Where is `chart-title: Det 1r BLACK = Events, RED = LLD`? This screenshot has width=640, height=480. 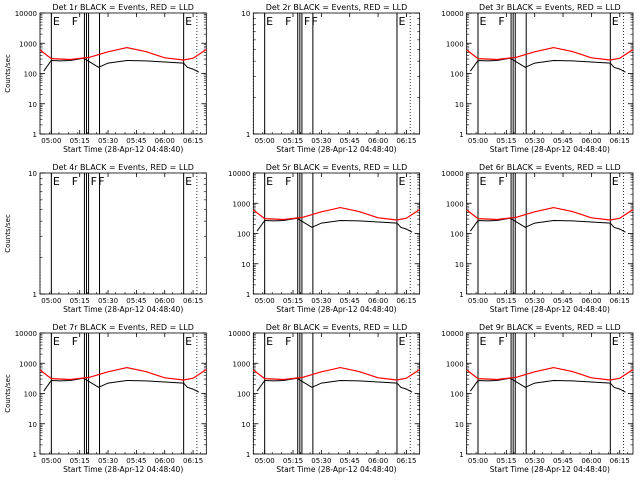 chart-title: Det 1r BLACK = Events, RED = LLD is located at coordinates (123, 7).